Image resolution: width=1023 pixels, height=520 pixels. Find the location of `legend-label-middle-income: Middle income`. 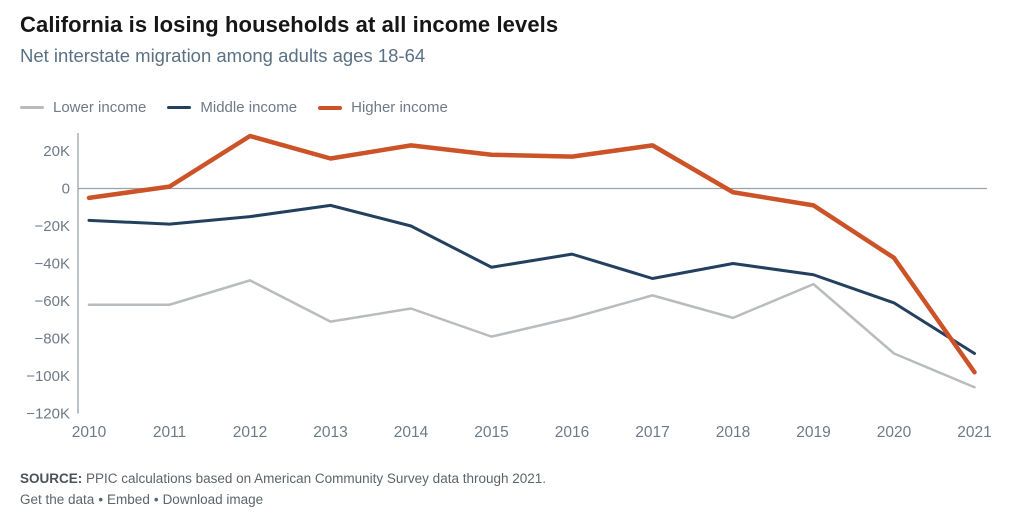

legend-label-middle-income: Middle income is located at coordinates (249, 107).